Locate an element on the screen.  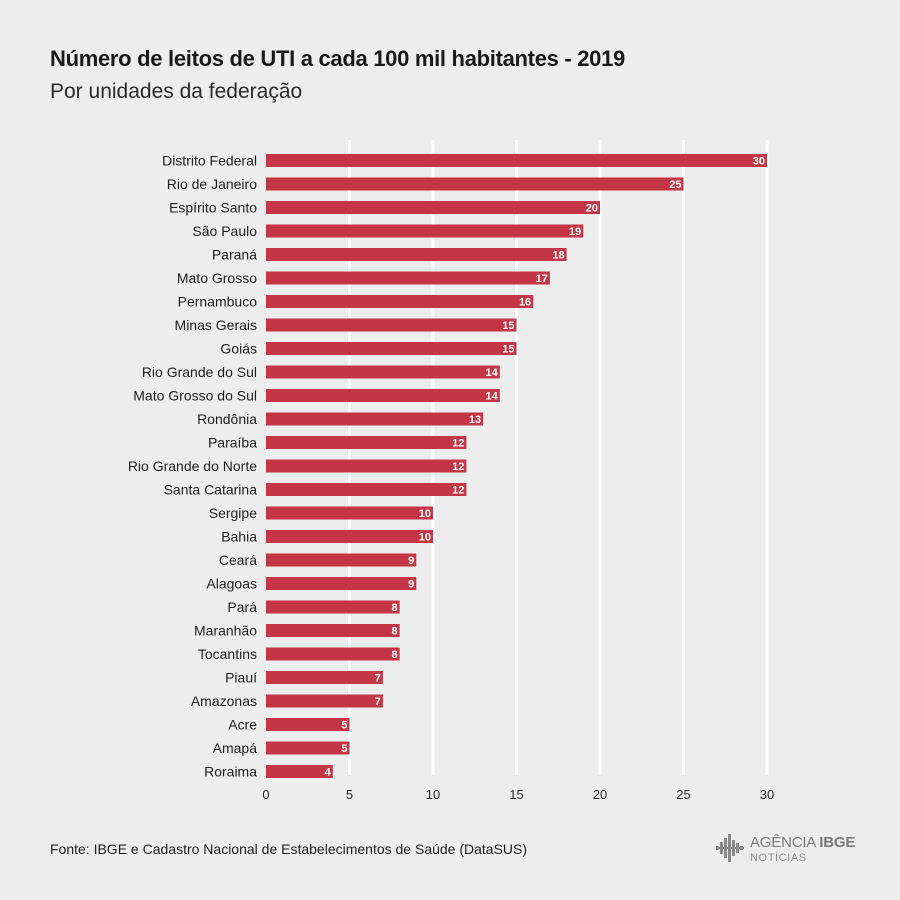
x-tick-label: 20 is located at coordinates (600, 794).